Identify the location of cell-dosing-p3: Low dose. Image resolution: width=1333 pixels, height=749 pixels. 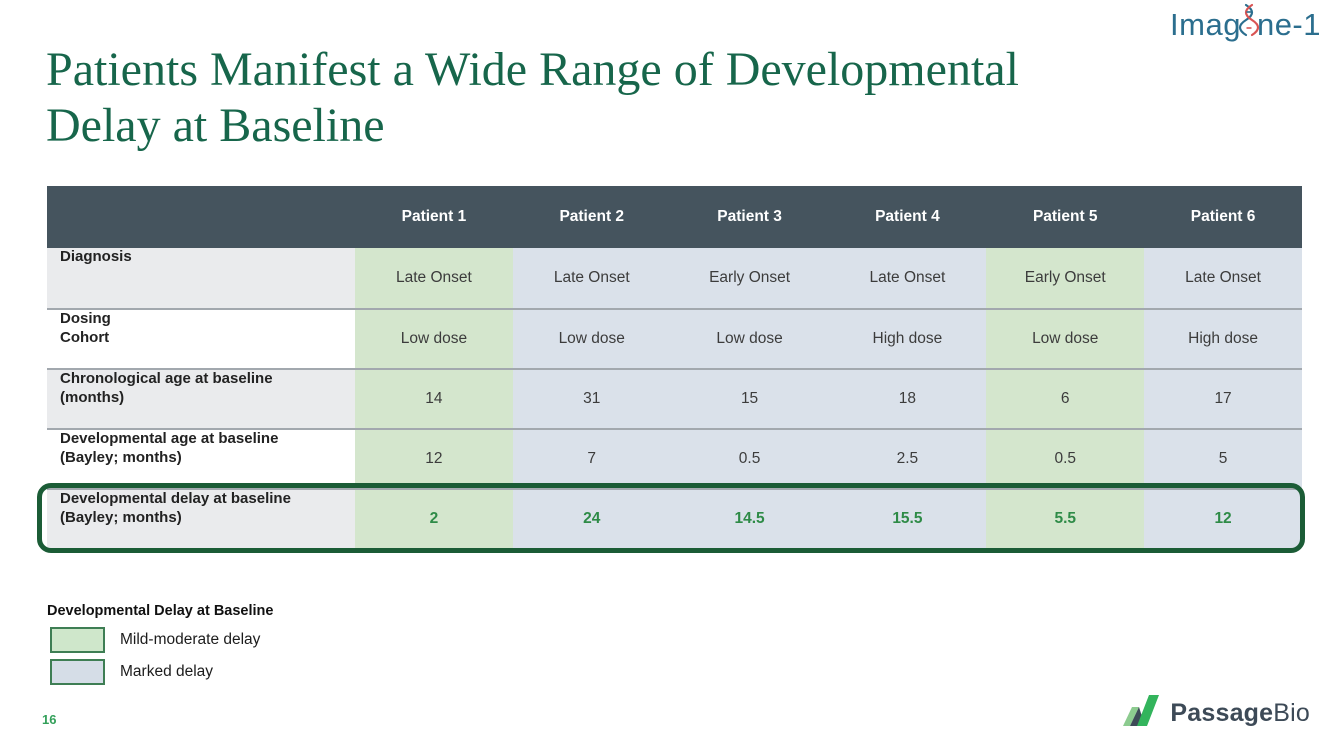
(749, 338).